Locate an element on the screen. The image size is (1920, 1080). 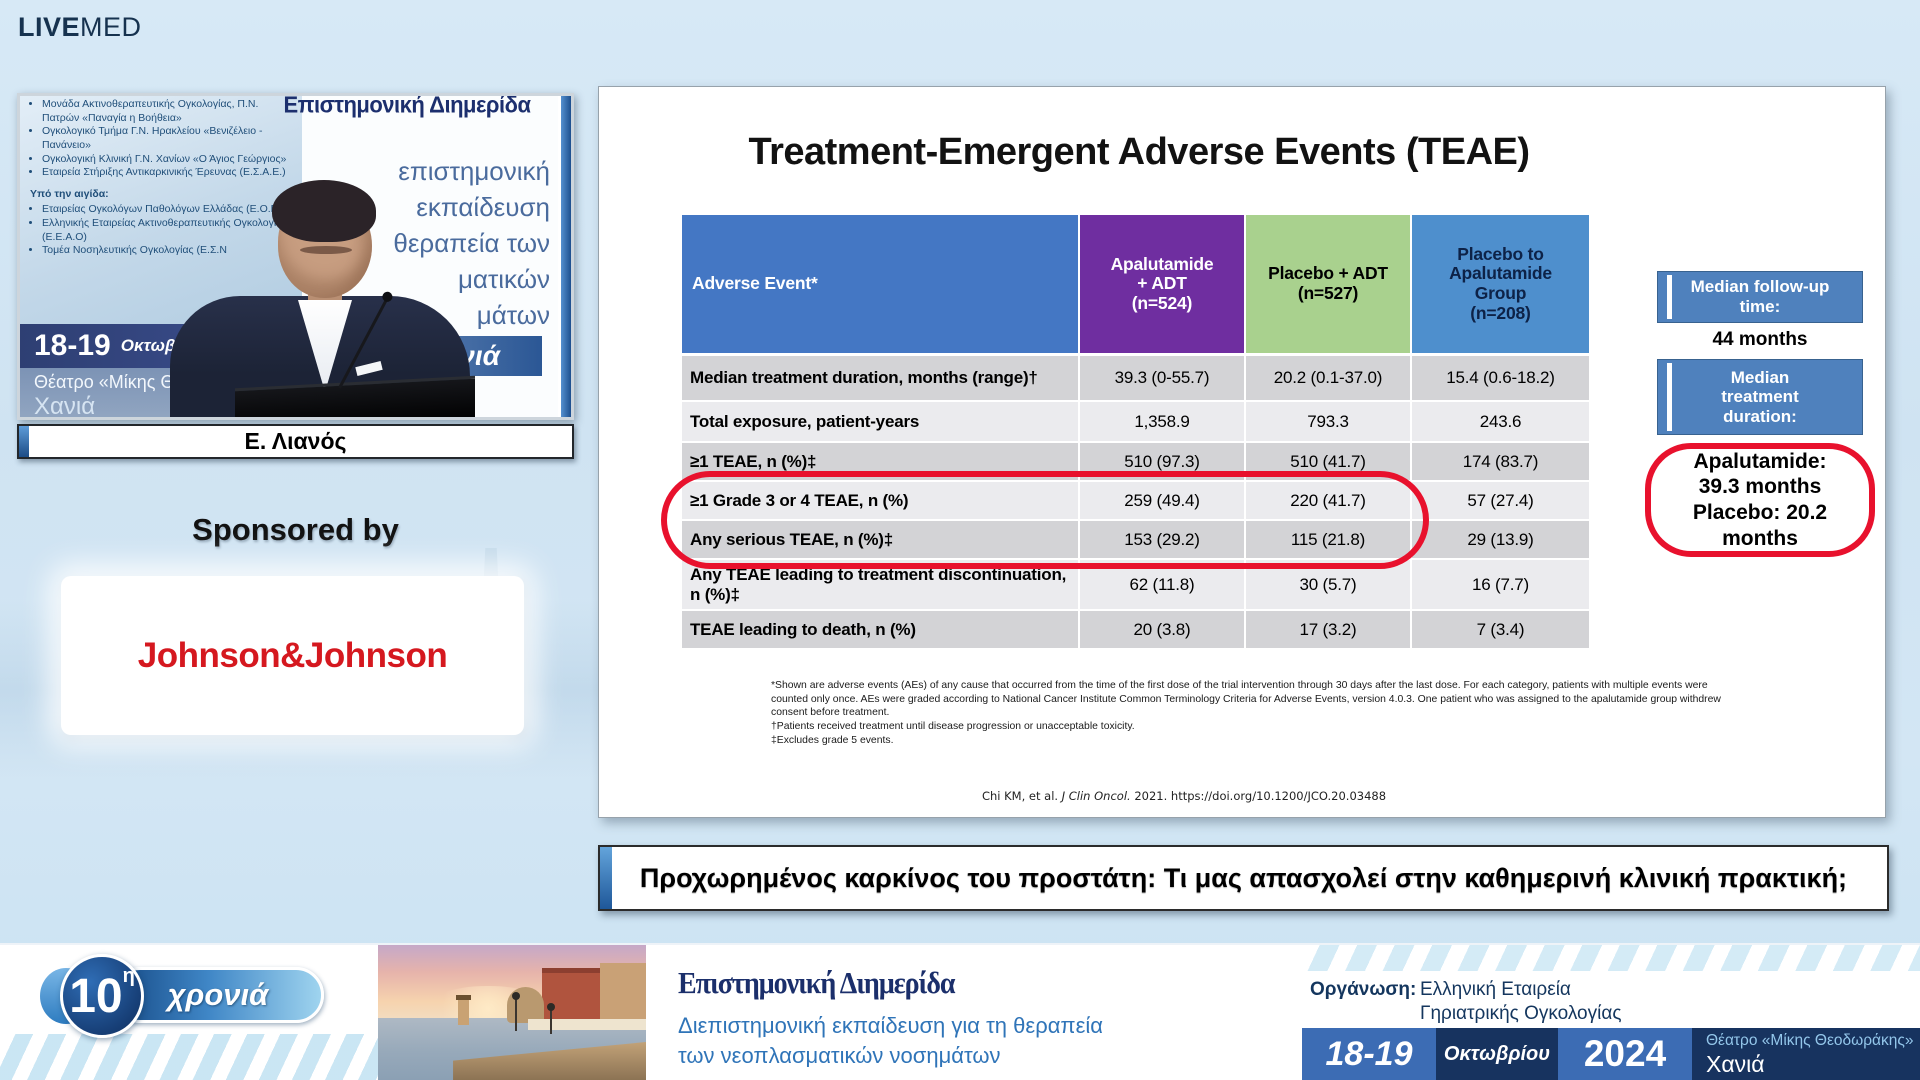
organizer-label: Οργάνωση: is located at coordinates (1363, 989).